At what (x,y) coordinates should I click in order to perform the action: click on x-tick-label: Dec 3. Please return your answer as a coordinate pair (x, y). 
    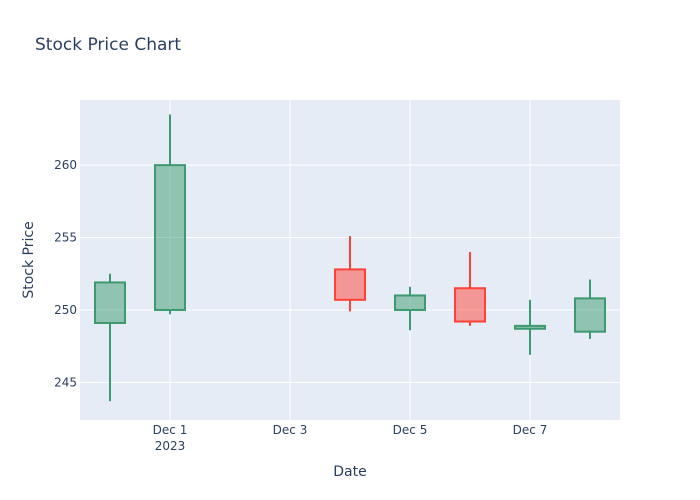
    Looking at the image, I should click on (290, 430).